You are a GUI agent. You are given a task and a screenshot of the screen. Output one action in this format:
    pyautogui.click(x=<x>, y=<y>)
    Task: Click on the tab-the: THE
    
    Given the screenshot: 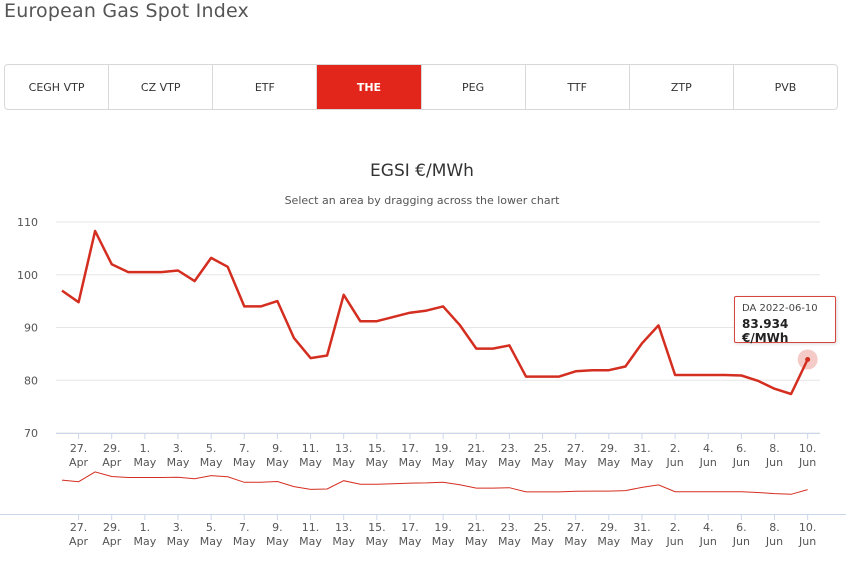 What is the action you would take?
    pyautogui.click(x=369, y=87)
    